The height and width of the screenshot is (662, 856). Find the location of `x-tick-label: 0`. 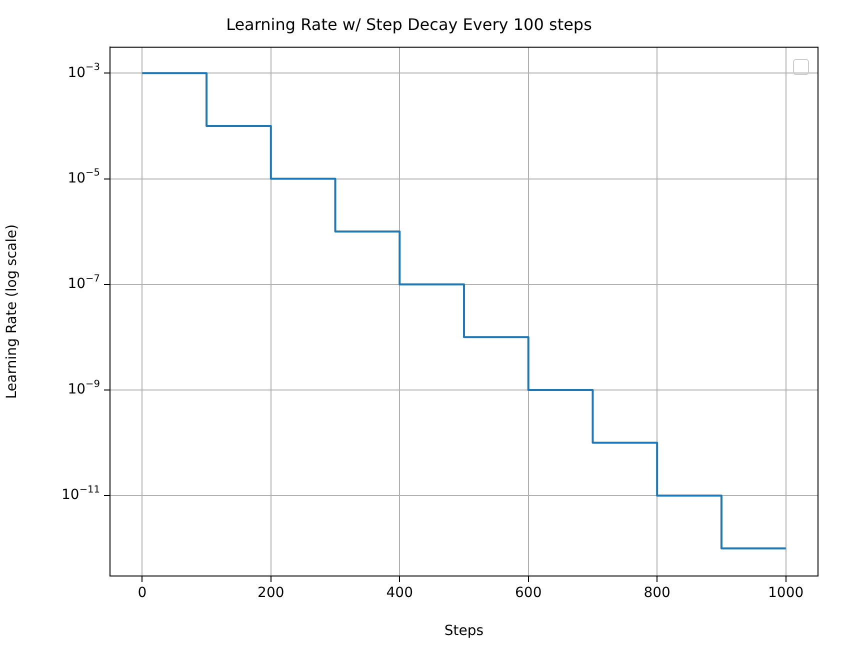

x-tick-label: 0 is located at coordinates (142, 593).